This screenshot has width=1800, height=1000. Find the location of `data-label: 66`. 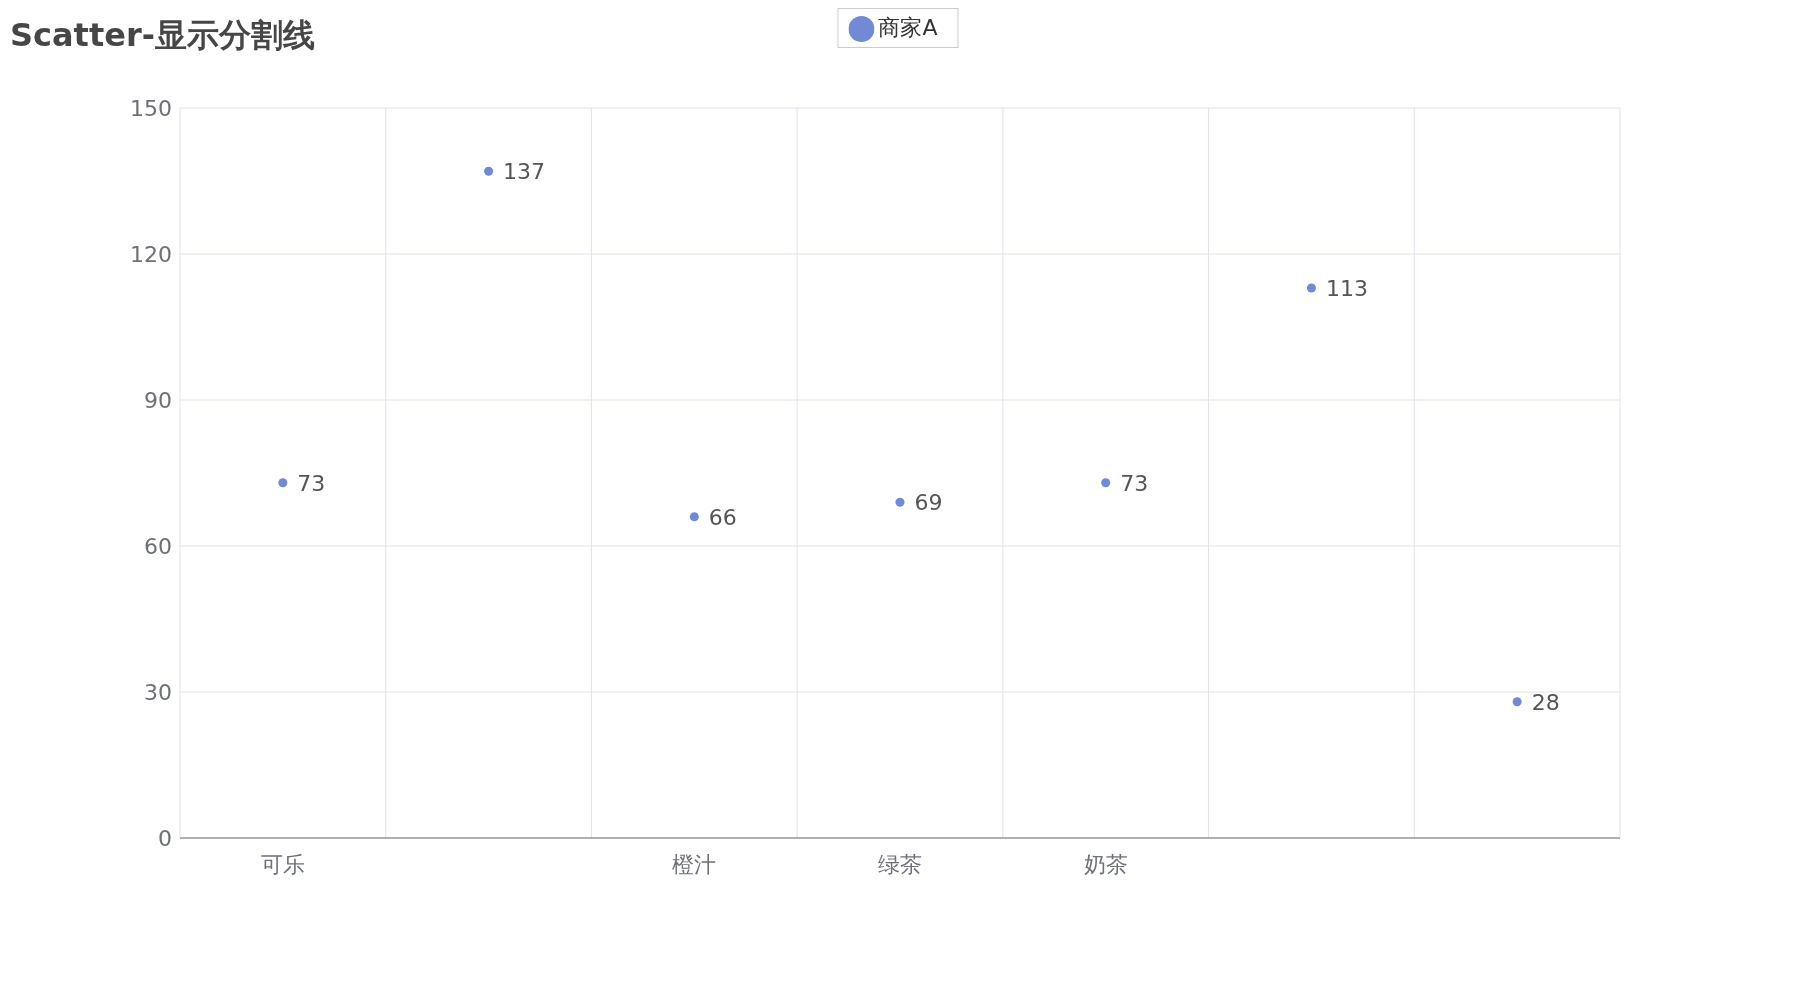

data-label: 66 is located at coordinates (722, 517).